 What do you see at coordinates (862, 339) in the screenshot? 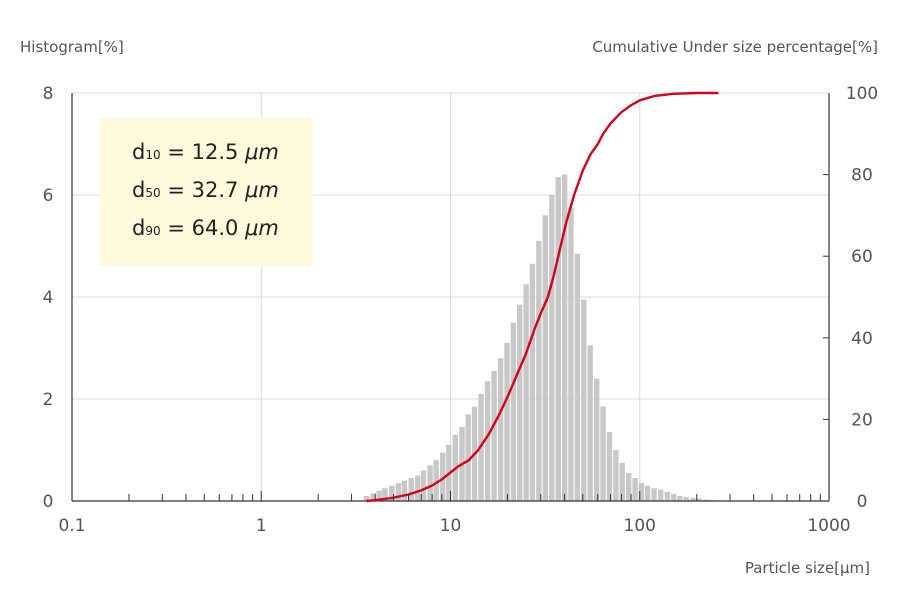
I see `y-right-tick-label: 40` at bounding box center [862, 339].